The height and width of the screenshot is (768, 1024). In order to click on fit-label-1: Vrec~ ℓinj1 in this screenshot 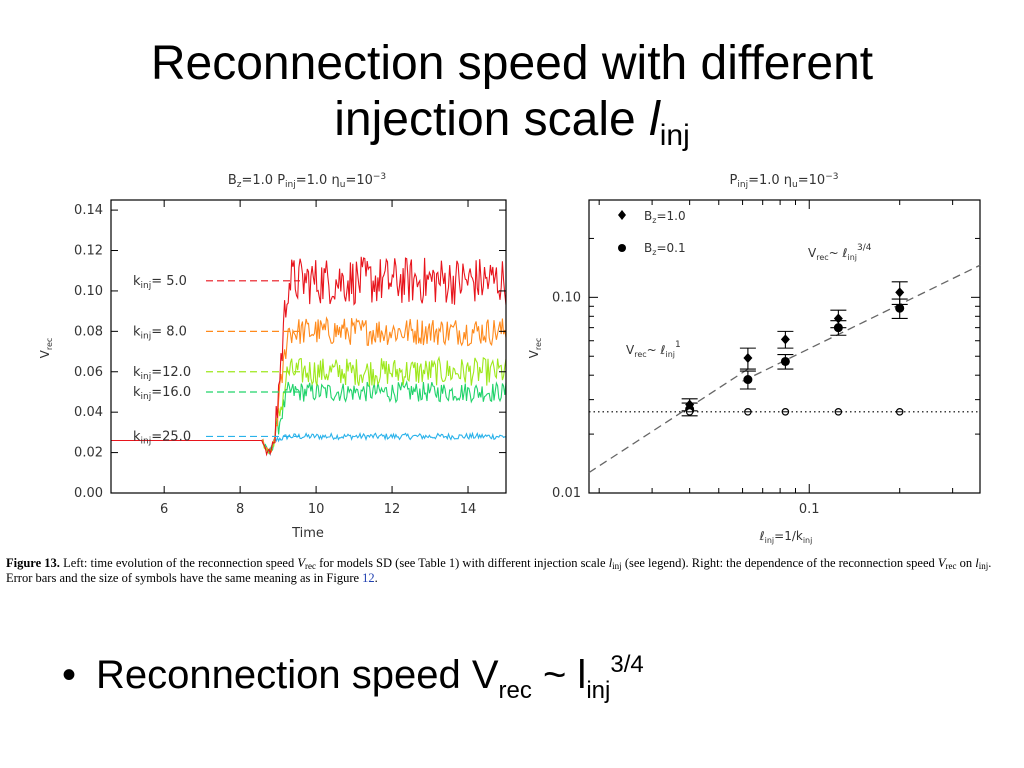, I will do `click(653, 349)`.